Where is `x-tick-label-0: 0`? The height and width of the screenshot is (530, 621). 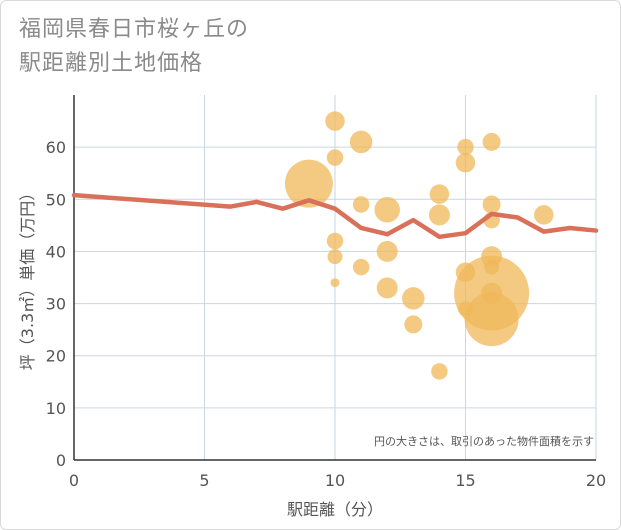
x-tick-label-0: 0 is located at coordinates (74, 480).